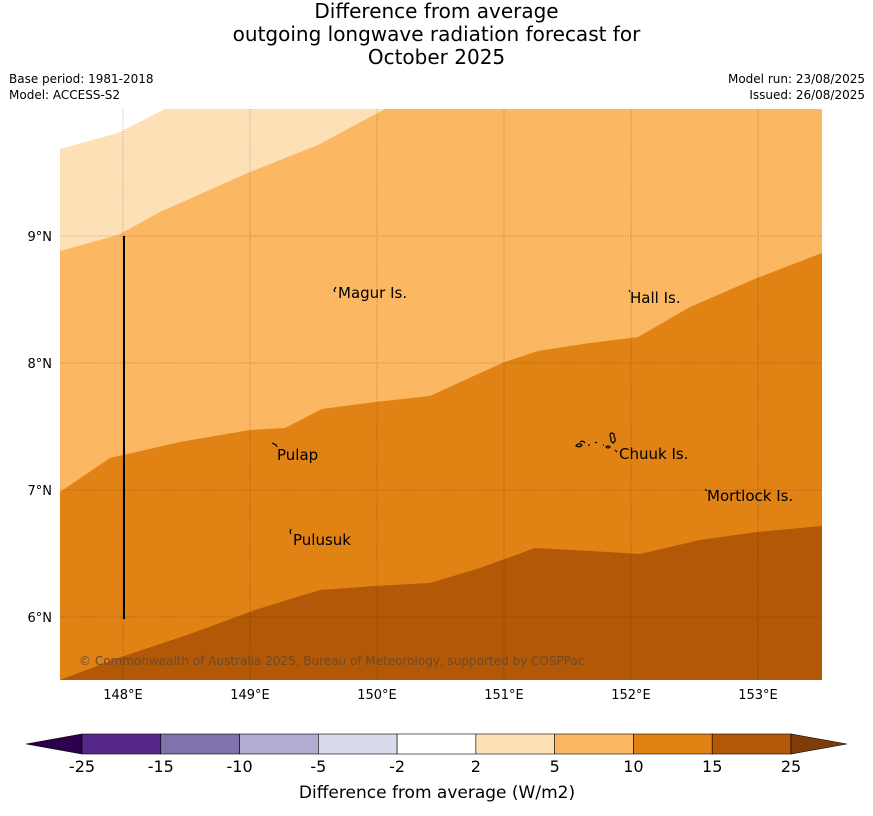  Describe the element at coordinates (397, 766) in the screenshot. I see `colorbar-tick-label: -2` at that location.